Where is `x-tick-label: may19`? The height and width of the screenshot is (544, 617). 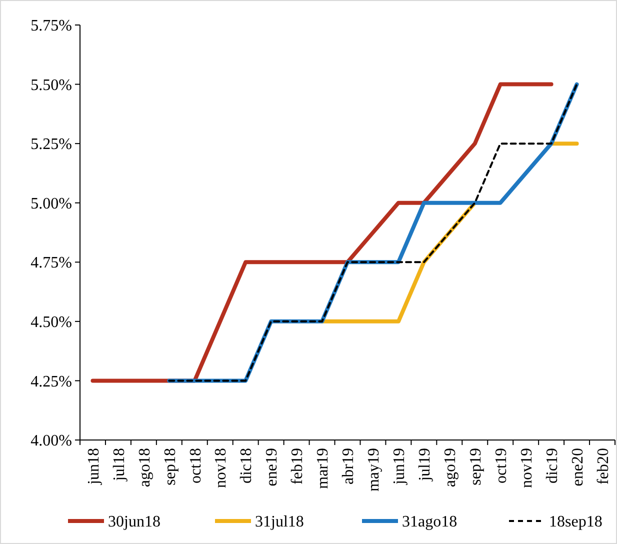
x-tick-label: may19 is located at coordinates (374, 470).